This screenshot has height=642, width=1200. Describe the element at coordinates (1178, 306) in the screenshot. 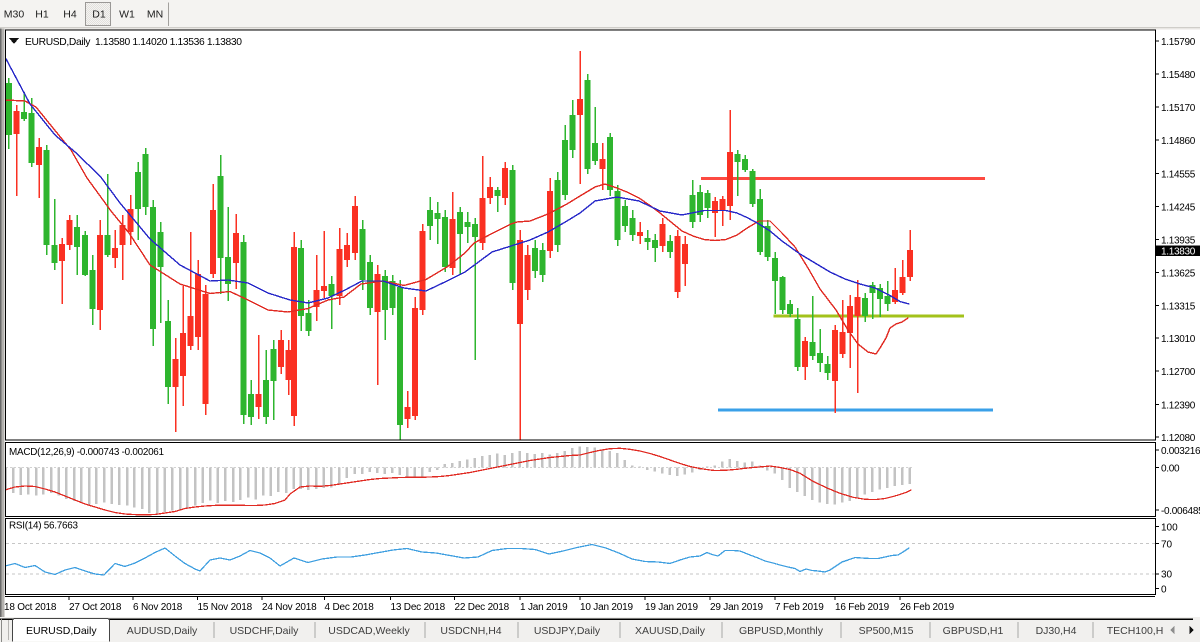

I see `svg-text: 1.13315` at that location.